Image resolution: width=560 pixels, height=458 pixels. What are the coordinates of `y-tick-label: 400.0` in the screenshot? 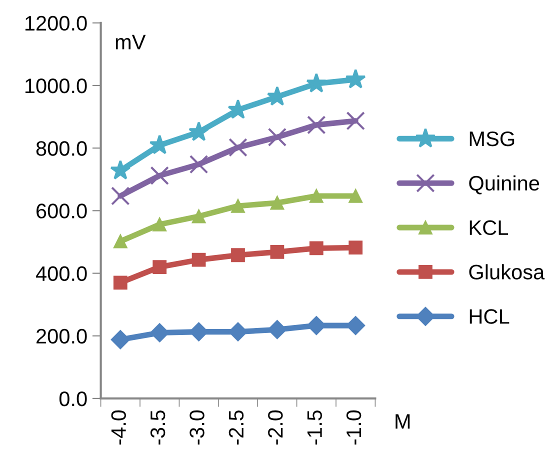 It's located at (61, 274).